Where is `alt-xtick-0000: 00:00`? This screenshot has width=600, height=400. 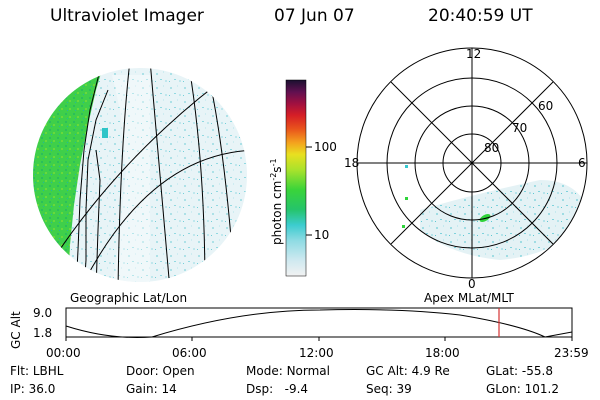
alt-xtick-0000: 00:00 is located at coordinates (63, 353).